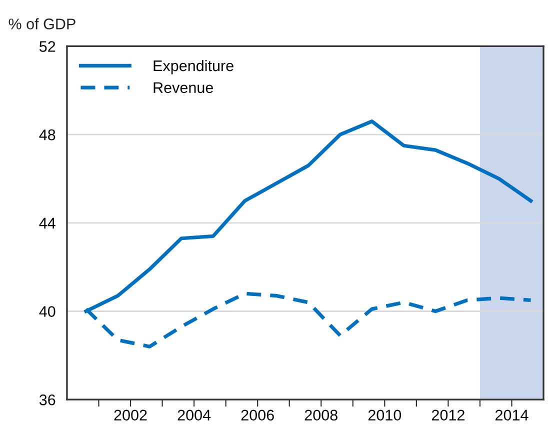  Describe the element at coordinates (448, 415) in the screenshot. I see `x-tick-label: 2012` at that location.